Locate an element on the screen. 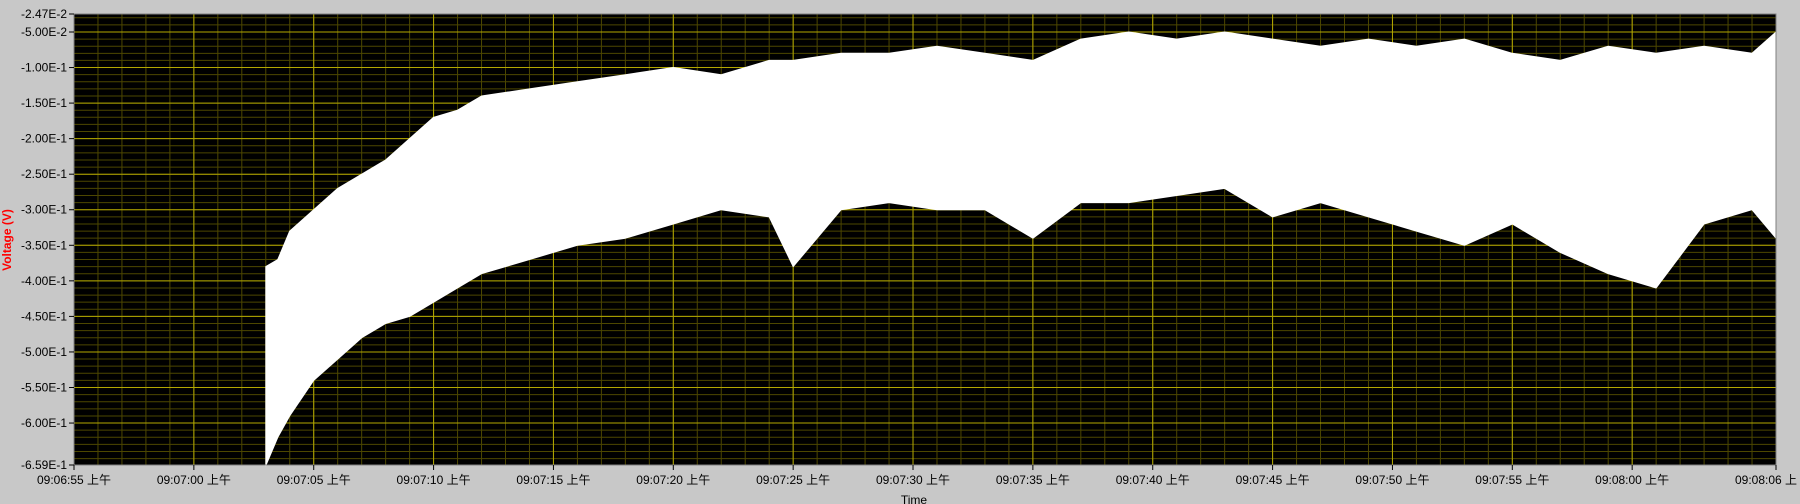  x-tick-label: 09:07:55 上午 is located at coordinates (1512, 480).